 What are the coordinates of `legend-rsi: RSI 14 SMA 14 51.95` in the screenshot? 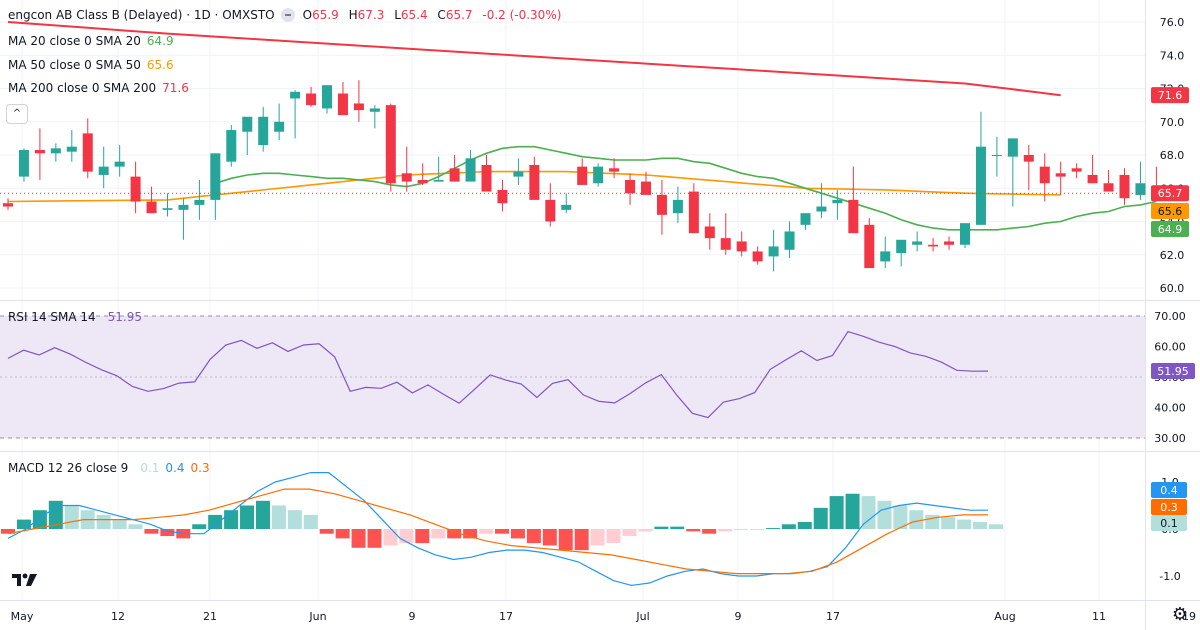 It's located at (75, 317).